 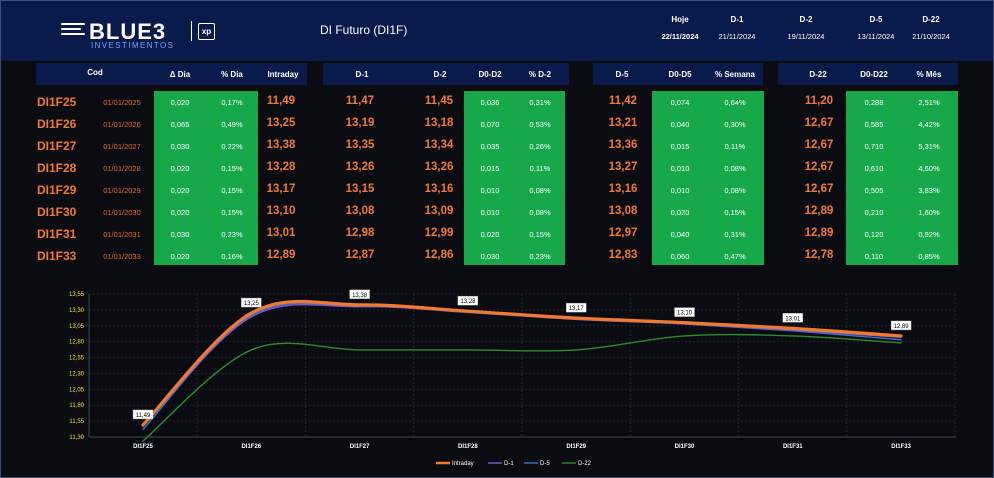 What do you see at coordinates (251, 447) in the screenshot?
I see `x-tick-label: DI1F26` at bounding box center [251, 447].